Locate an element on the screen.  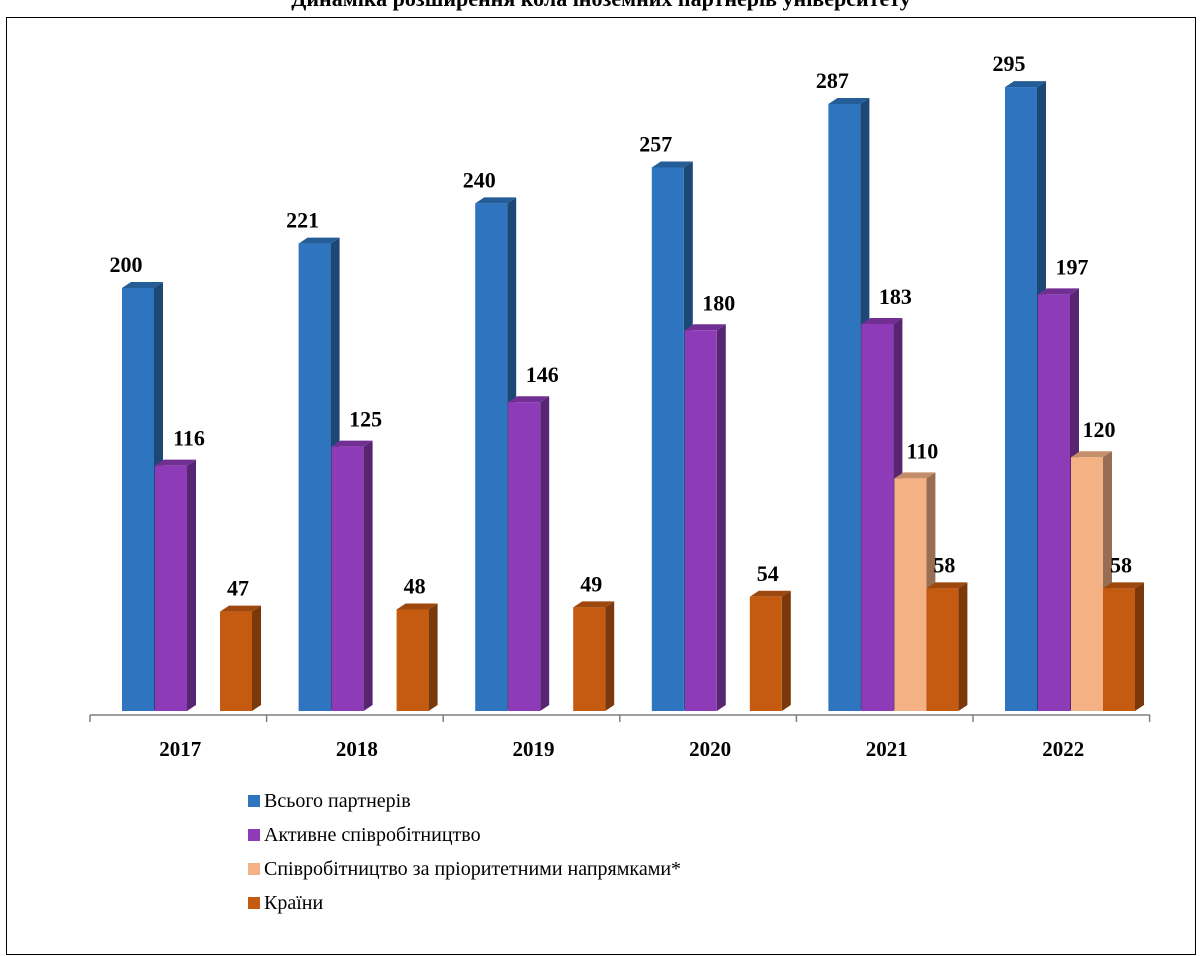
data-label: 110 is located at coordinates (923, 450).